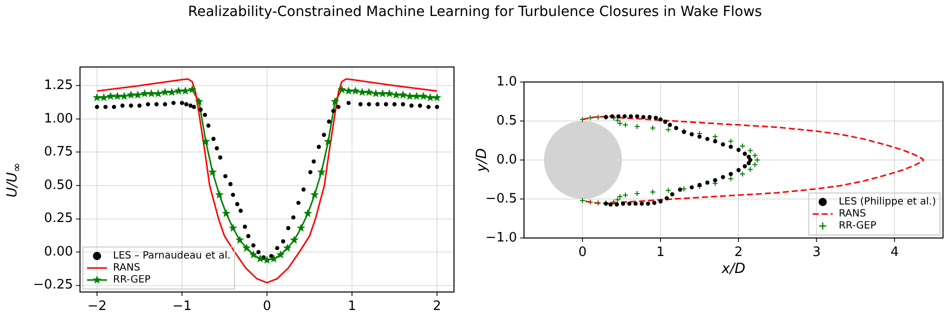 The image size is (950, 316). Describe the element at coordinates (816, 252) in the screenshot. I see `x-tick-label: 3` at that location.